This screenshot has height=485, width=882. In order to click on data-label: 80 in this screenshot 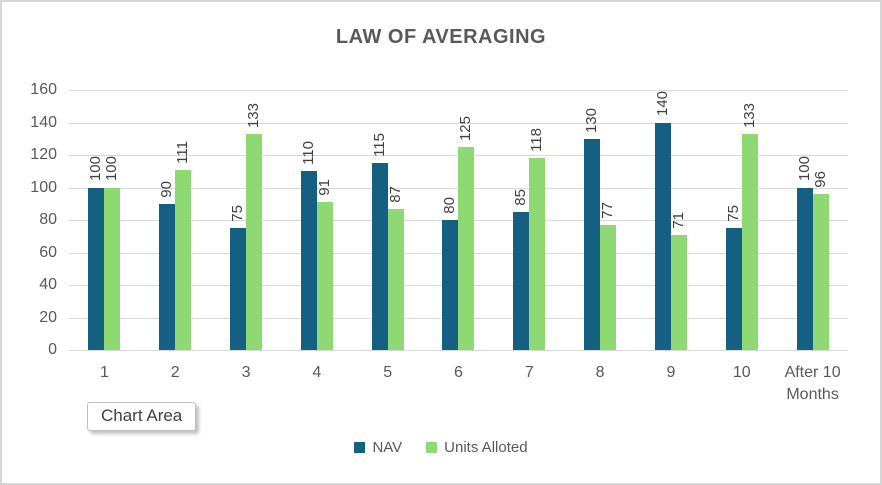, I will do `click(450, 205)`.